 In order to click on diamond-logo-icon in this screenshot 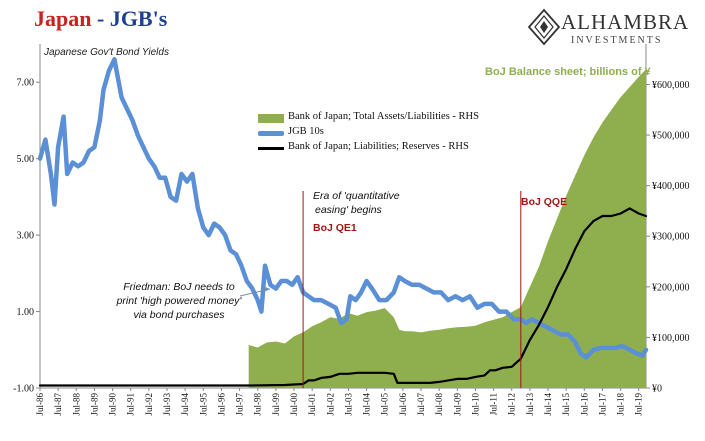, I will do `click(544, 27)`.